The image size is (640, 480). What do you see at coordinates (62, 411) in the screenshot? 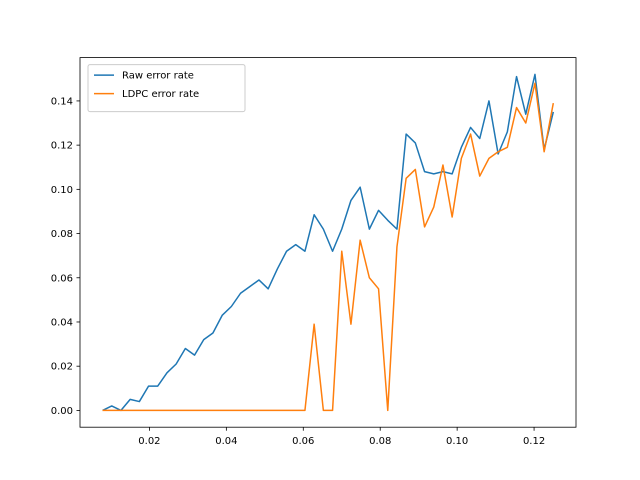
I see `y-tick-label: 0.00` at bounding box center [62, 411].